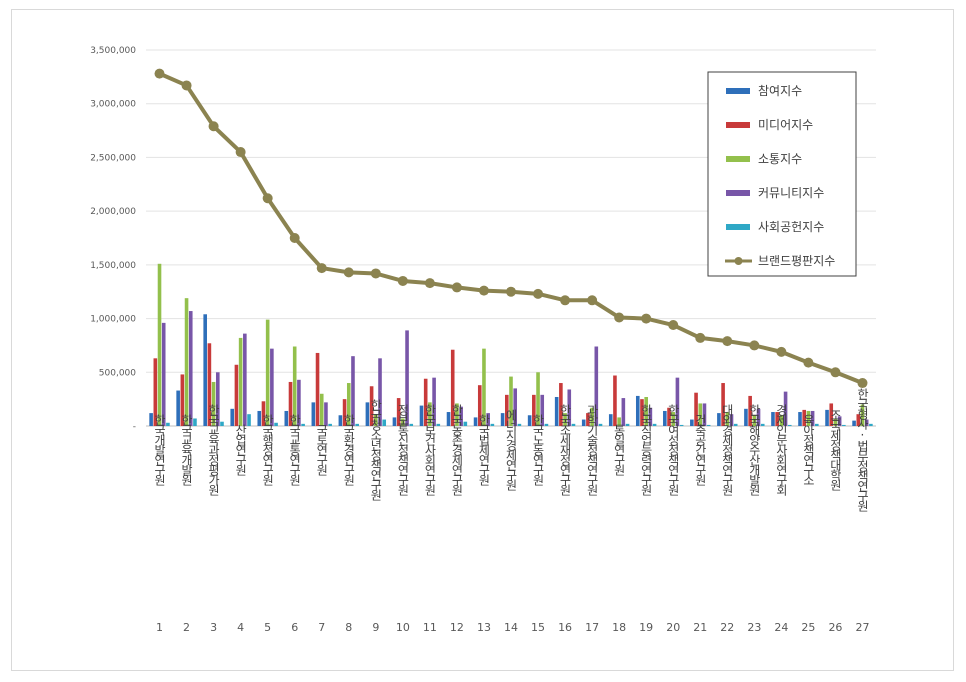  I want to click on rank-label: 13, so click(484, 627).